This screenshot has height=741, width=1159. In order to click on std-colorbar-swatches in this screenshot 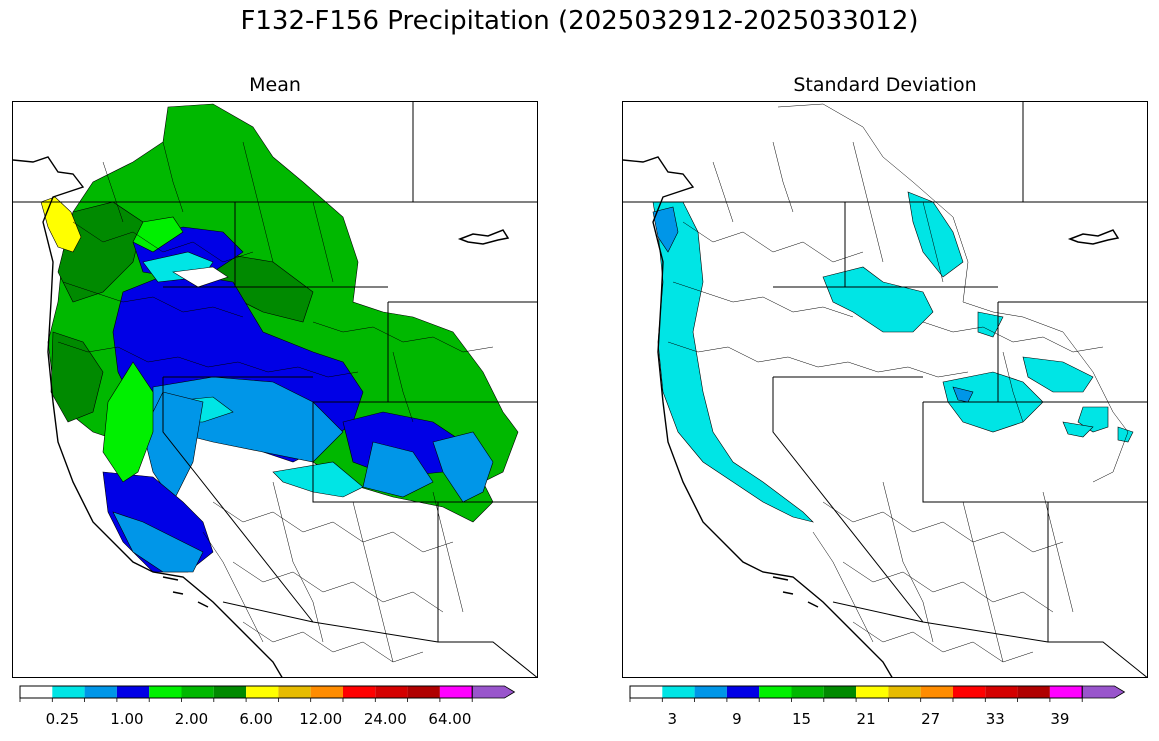, I will do `click(877, 693)`.